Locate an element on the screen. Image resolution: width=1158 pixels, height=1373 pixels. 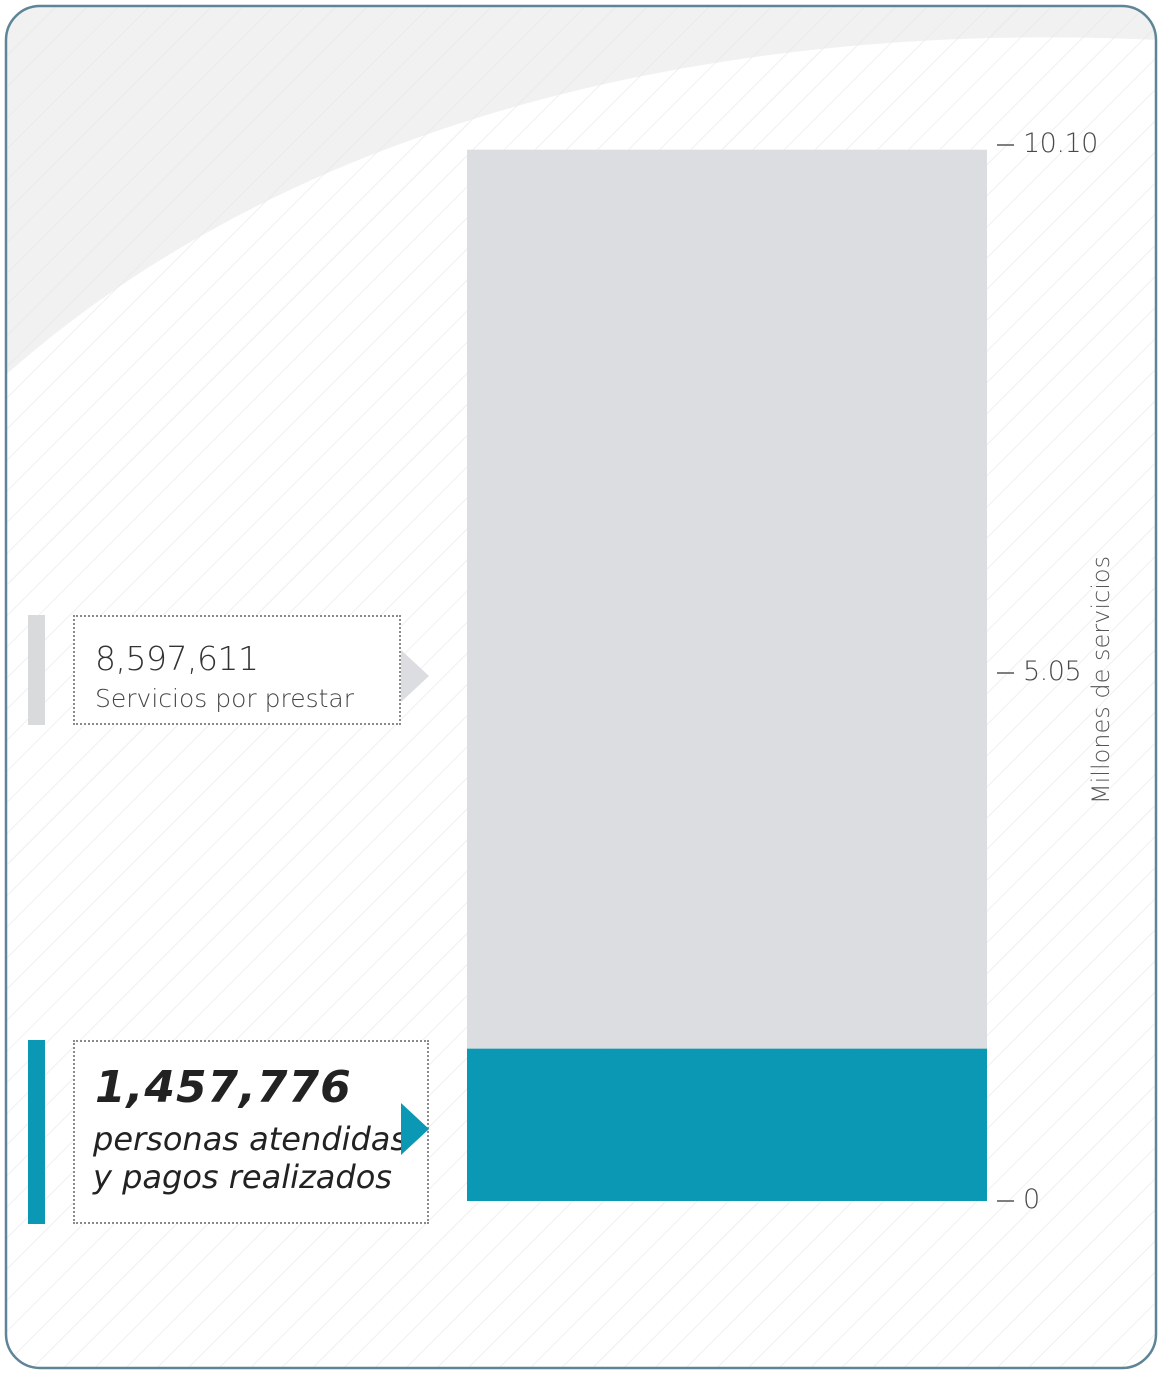
y-tick-label: 0 is located at coordinates (1031, 1199).